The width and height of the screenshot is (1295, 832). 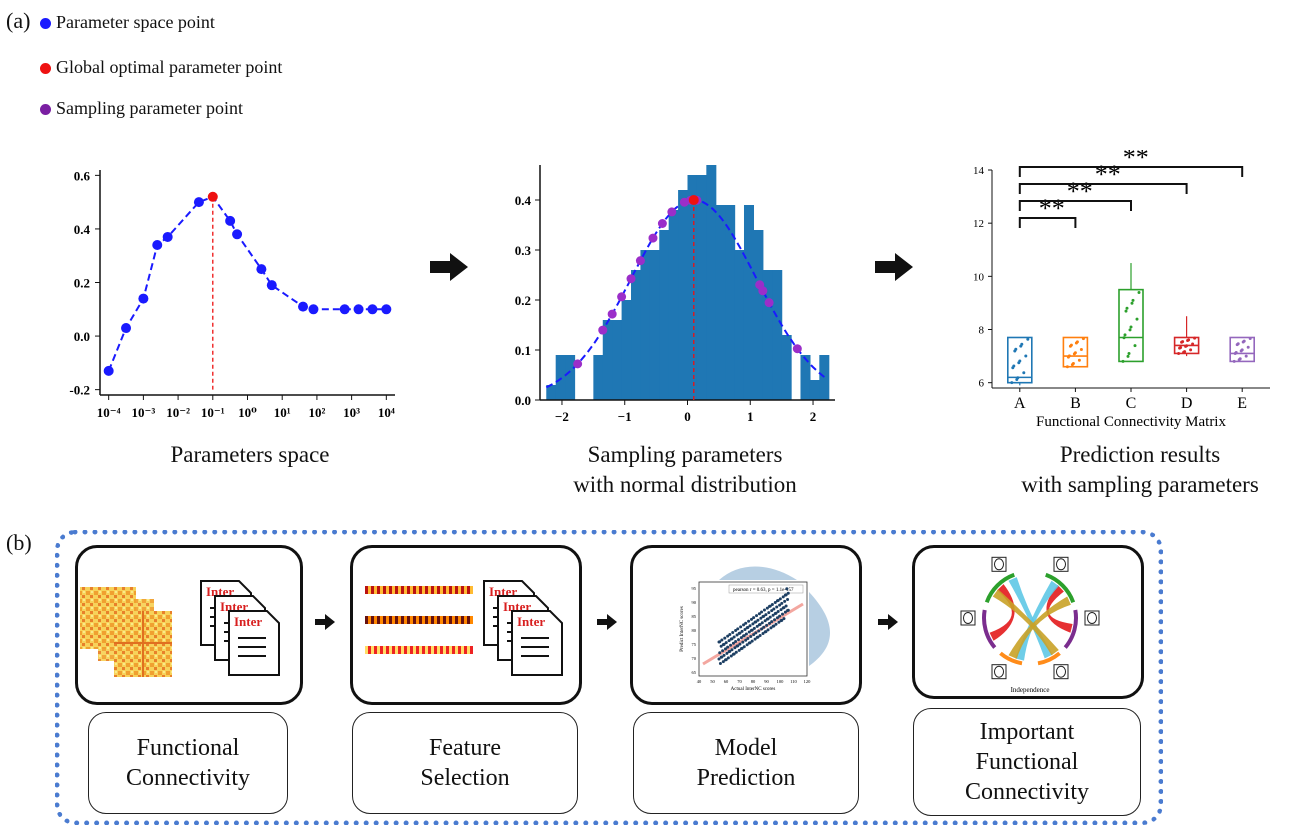 What do you see at coordinates (189, 625) in the screenshot?
I see `step-functional-connectivity-card: Inter Inter Inter` at bounding box center [189, 625].